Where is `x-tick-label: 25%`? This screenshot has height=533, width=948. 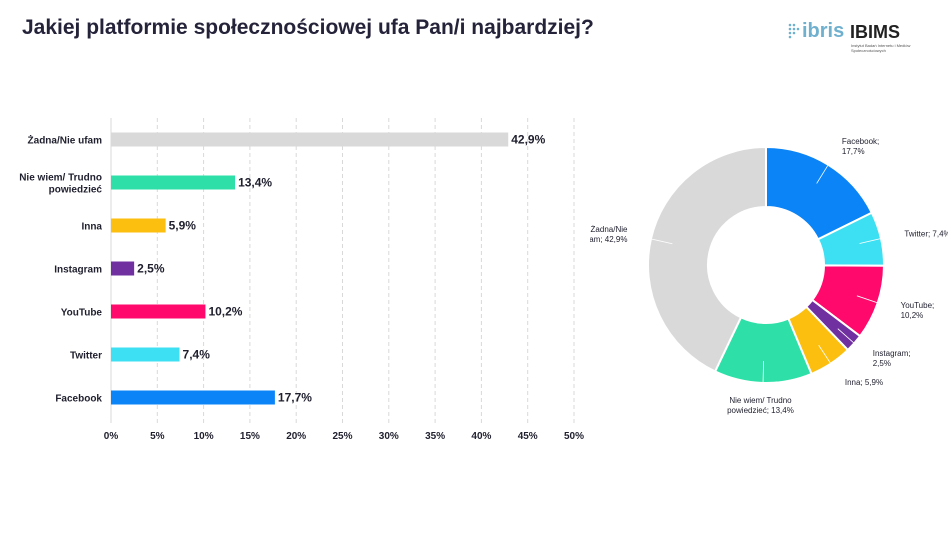 x-tick-label: 25% is located at coordinates (342, 435).